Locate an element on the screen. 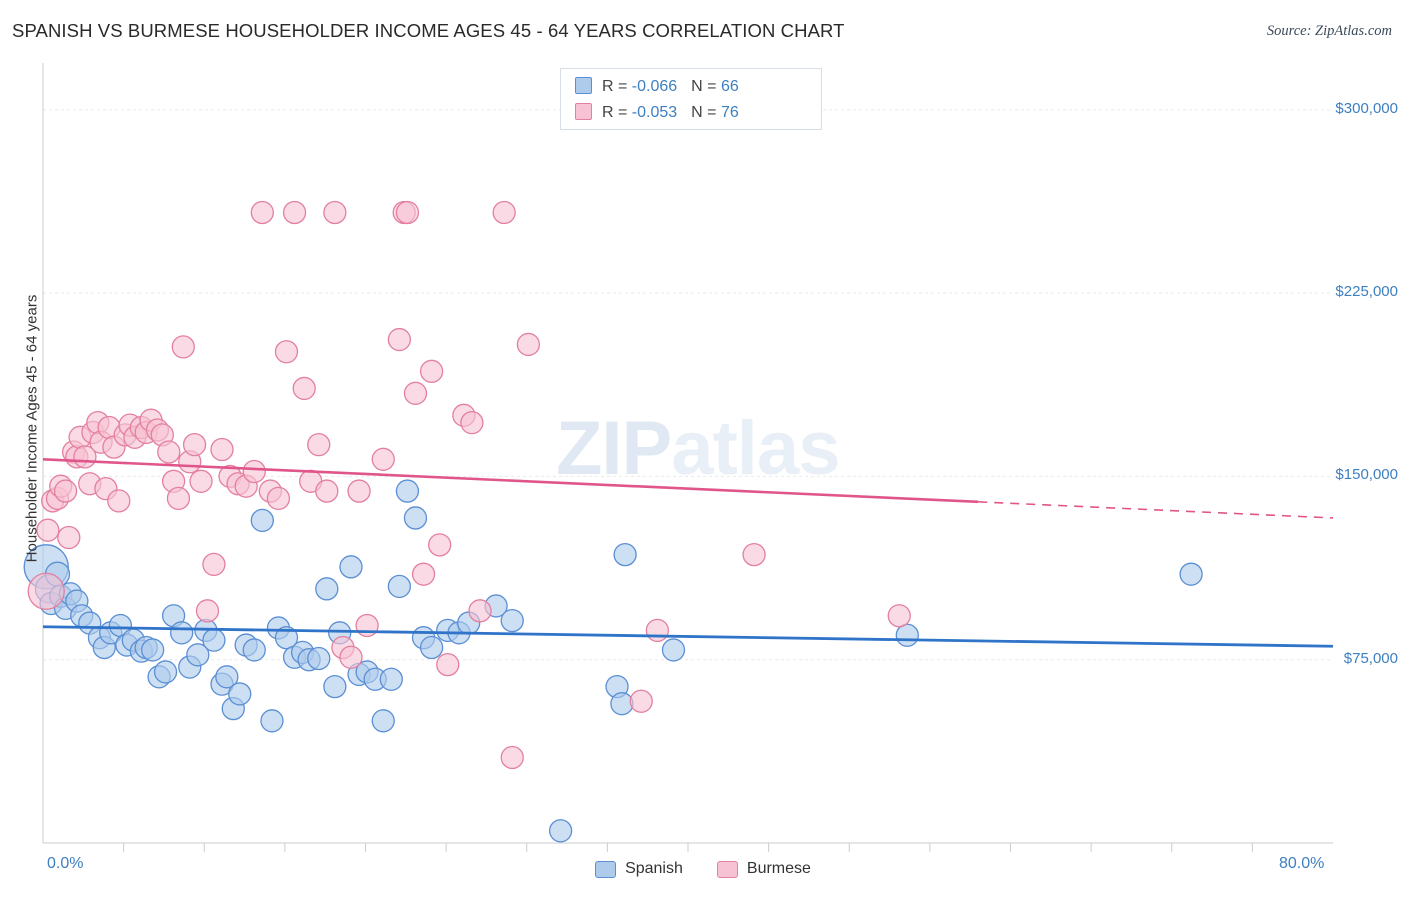 The height and width of the screenshot is (897, 1406). legend-r-label-burmese: R = is located at coordinates (617, 112).